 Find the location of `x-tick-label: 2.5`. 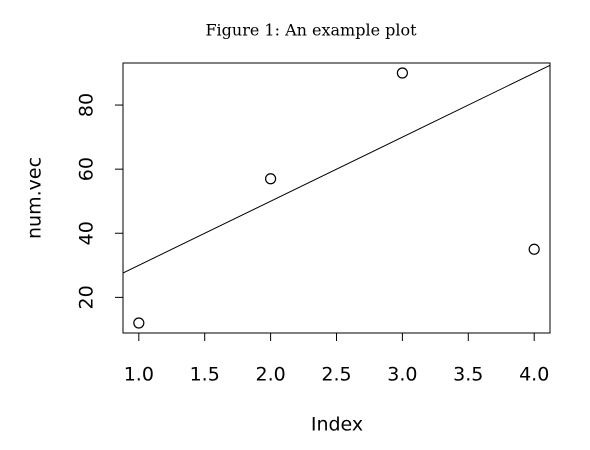

x-tick-label: 2.5 is located at coordinates (336, 375).